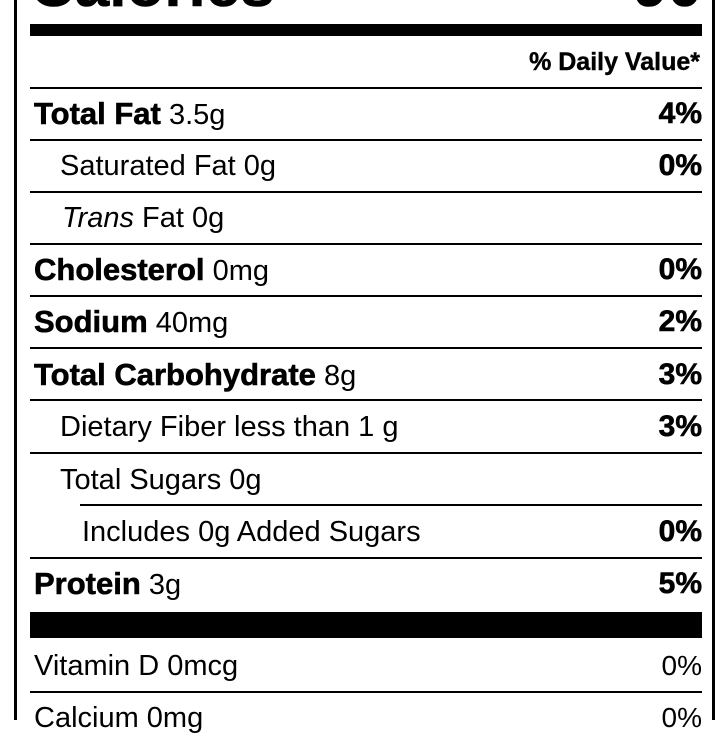 The width and height of the screenshot is (720, 738). Describe the element at coordinates (713, 360) in the screenshot. I see `label-border-right` at that location.